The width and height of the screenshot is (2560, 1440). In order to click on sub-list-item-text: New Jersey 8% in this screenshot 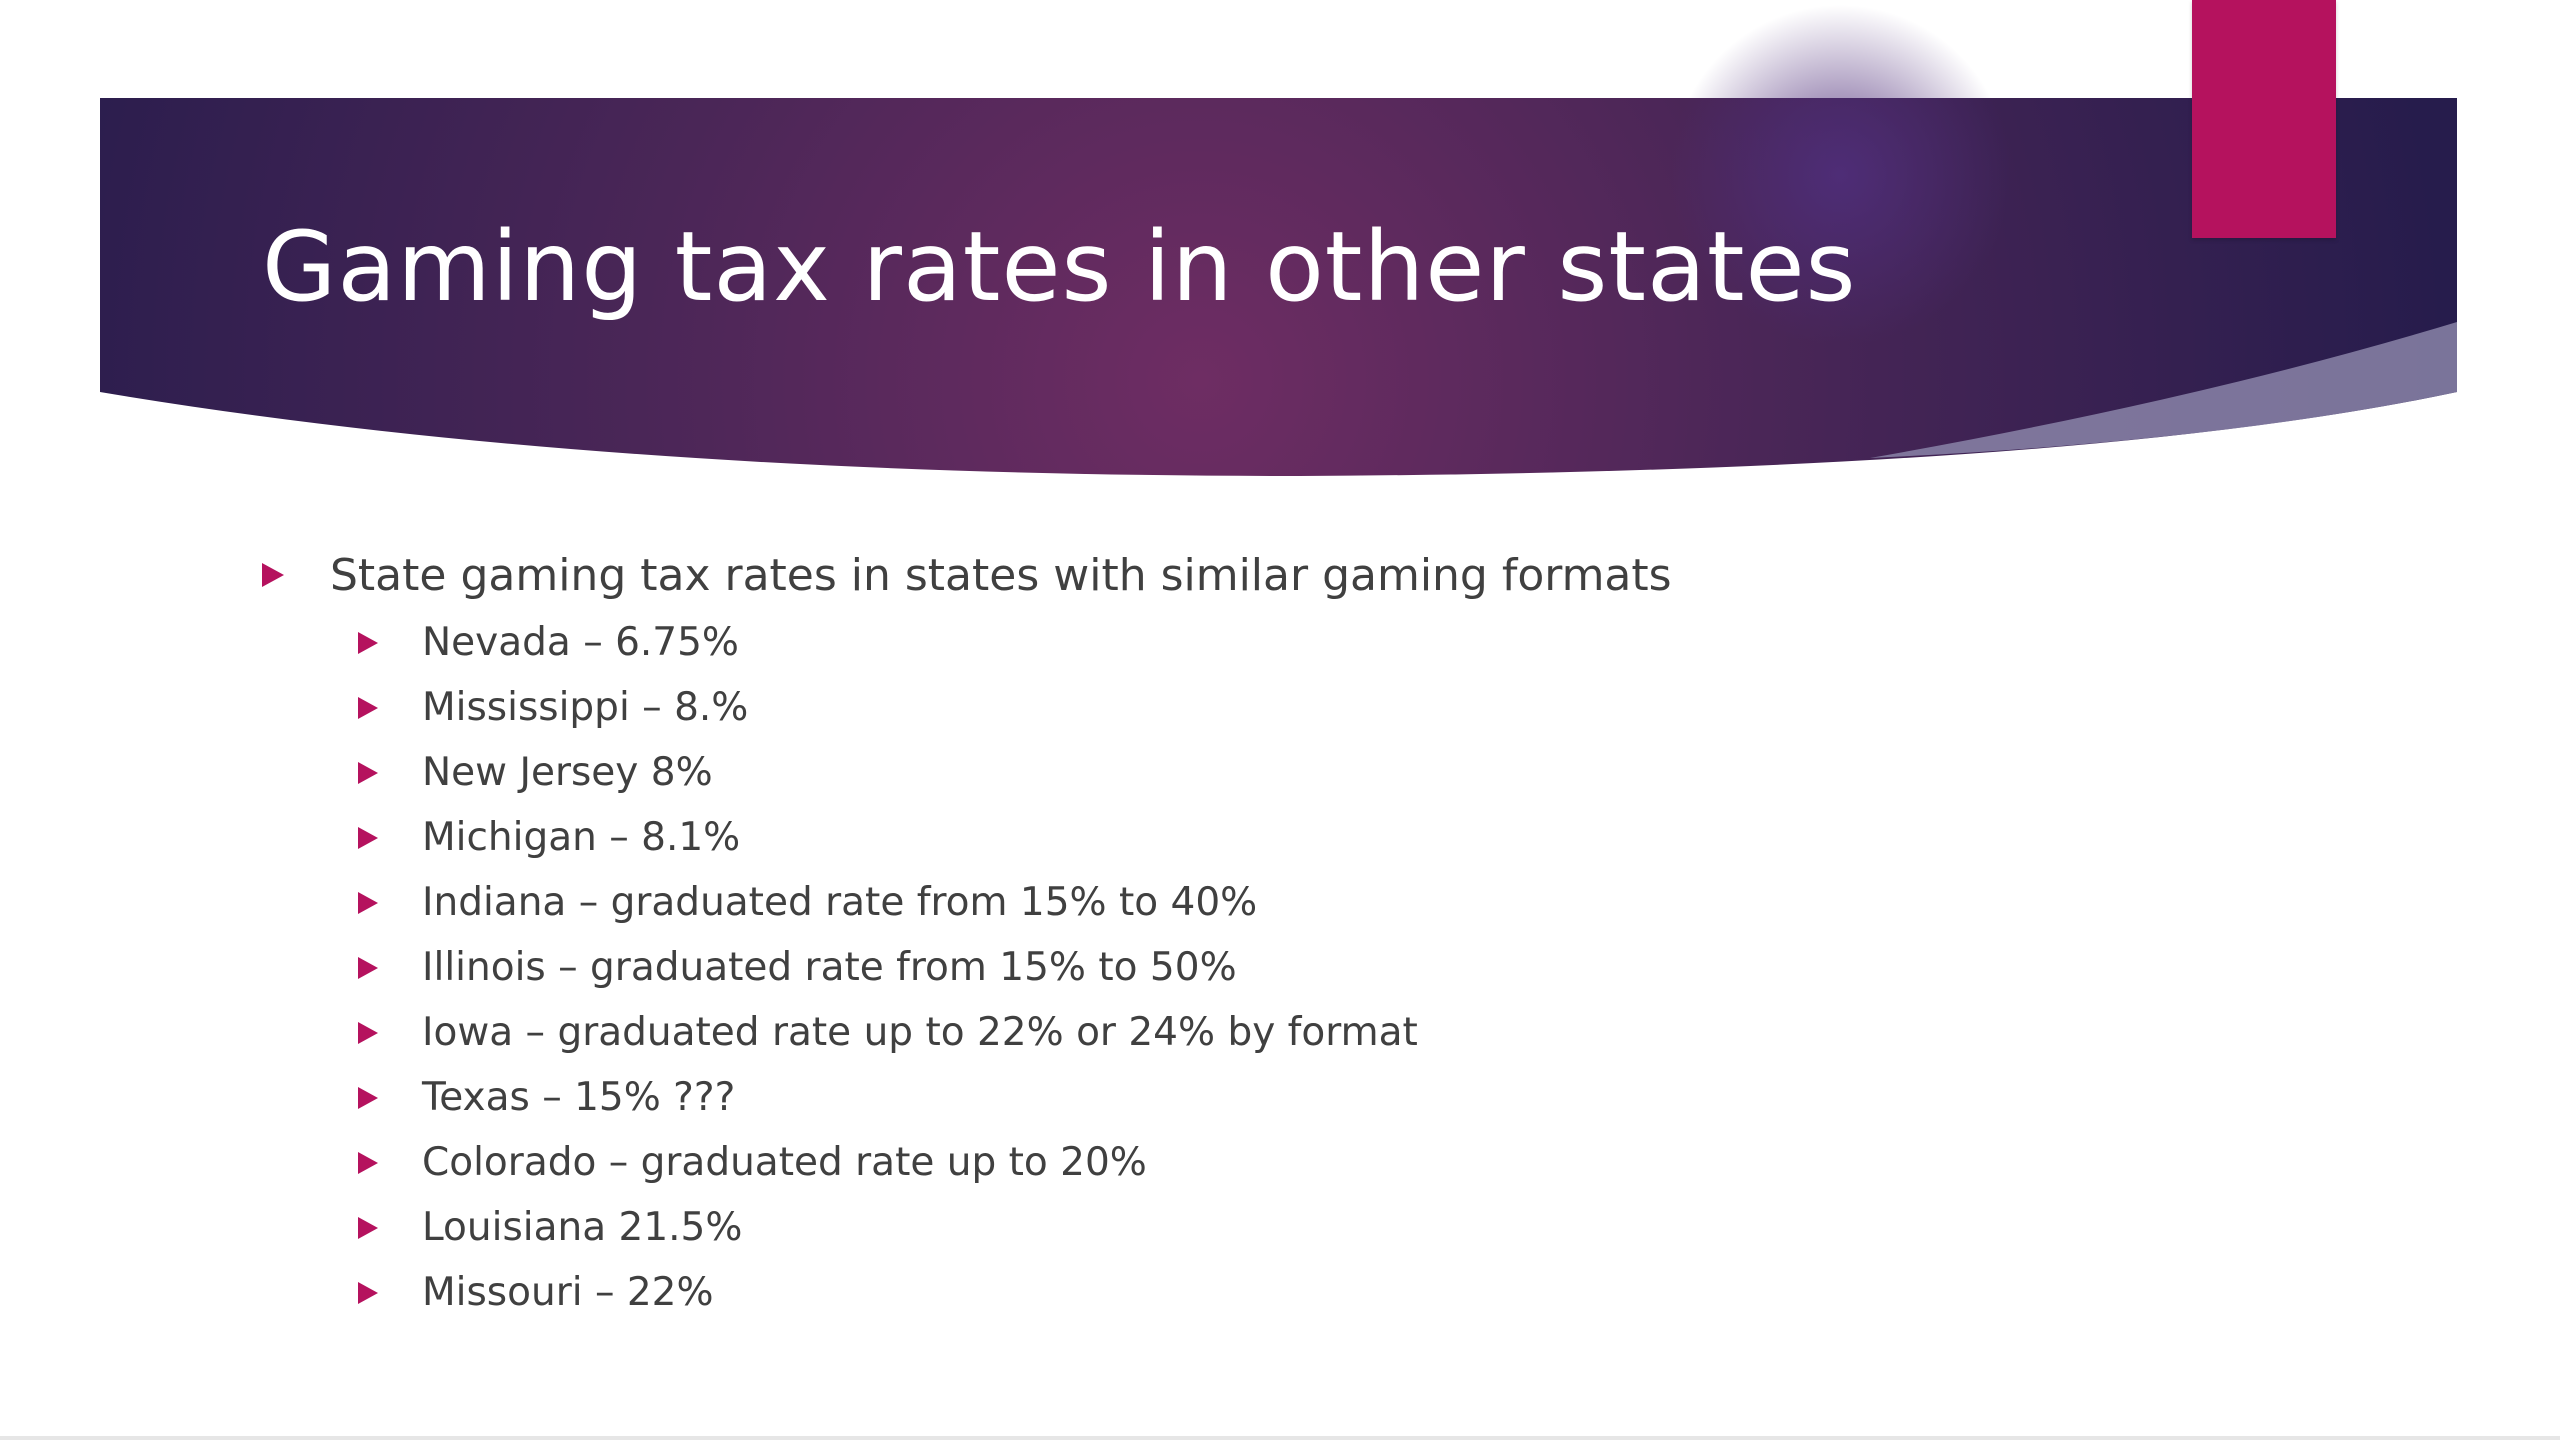, I will do `click(567, 772)`.